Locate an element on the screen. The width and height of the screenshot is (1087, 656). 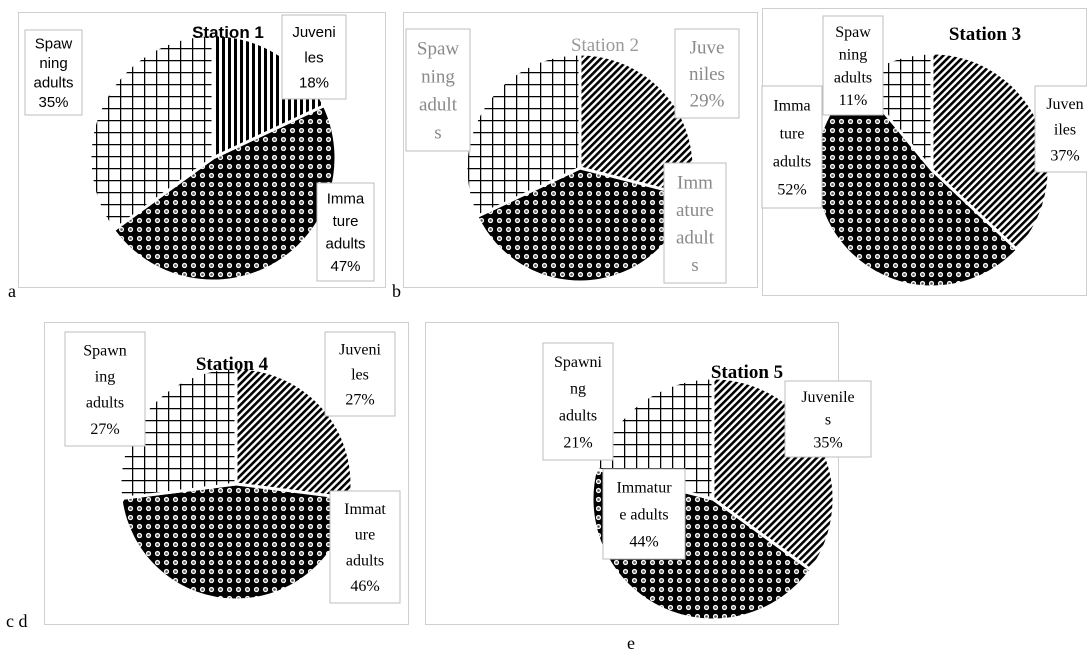
data-label-spawning-adults: Spawn ing adults 27% is located at coordinates (105, 389).